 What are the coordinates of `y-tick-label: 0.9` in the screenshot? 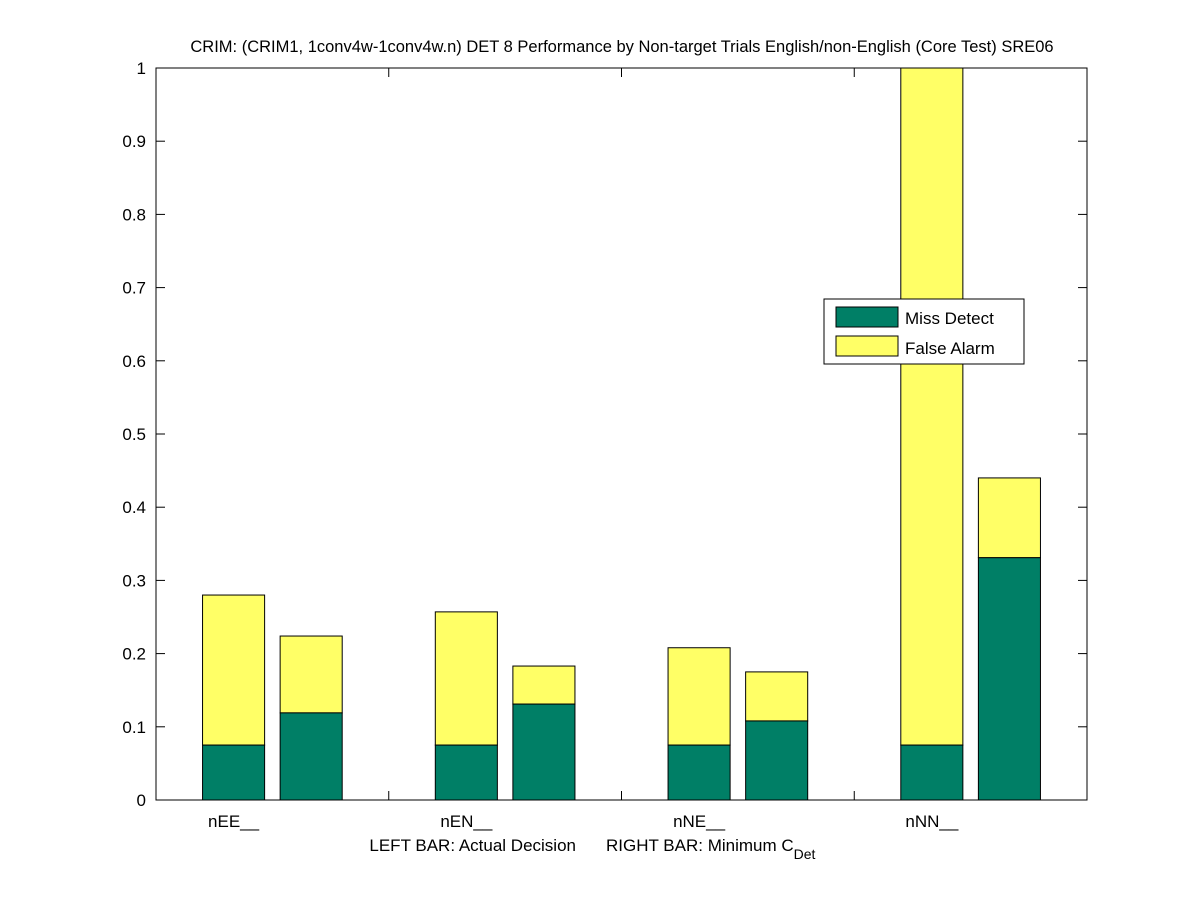 It's located at (134, 141).